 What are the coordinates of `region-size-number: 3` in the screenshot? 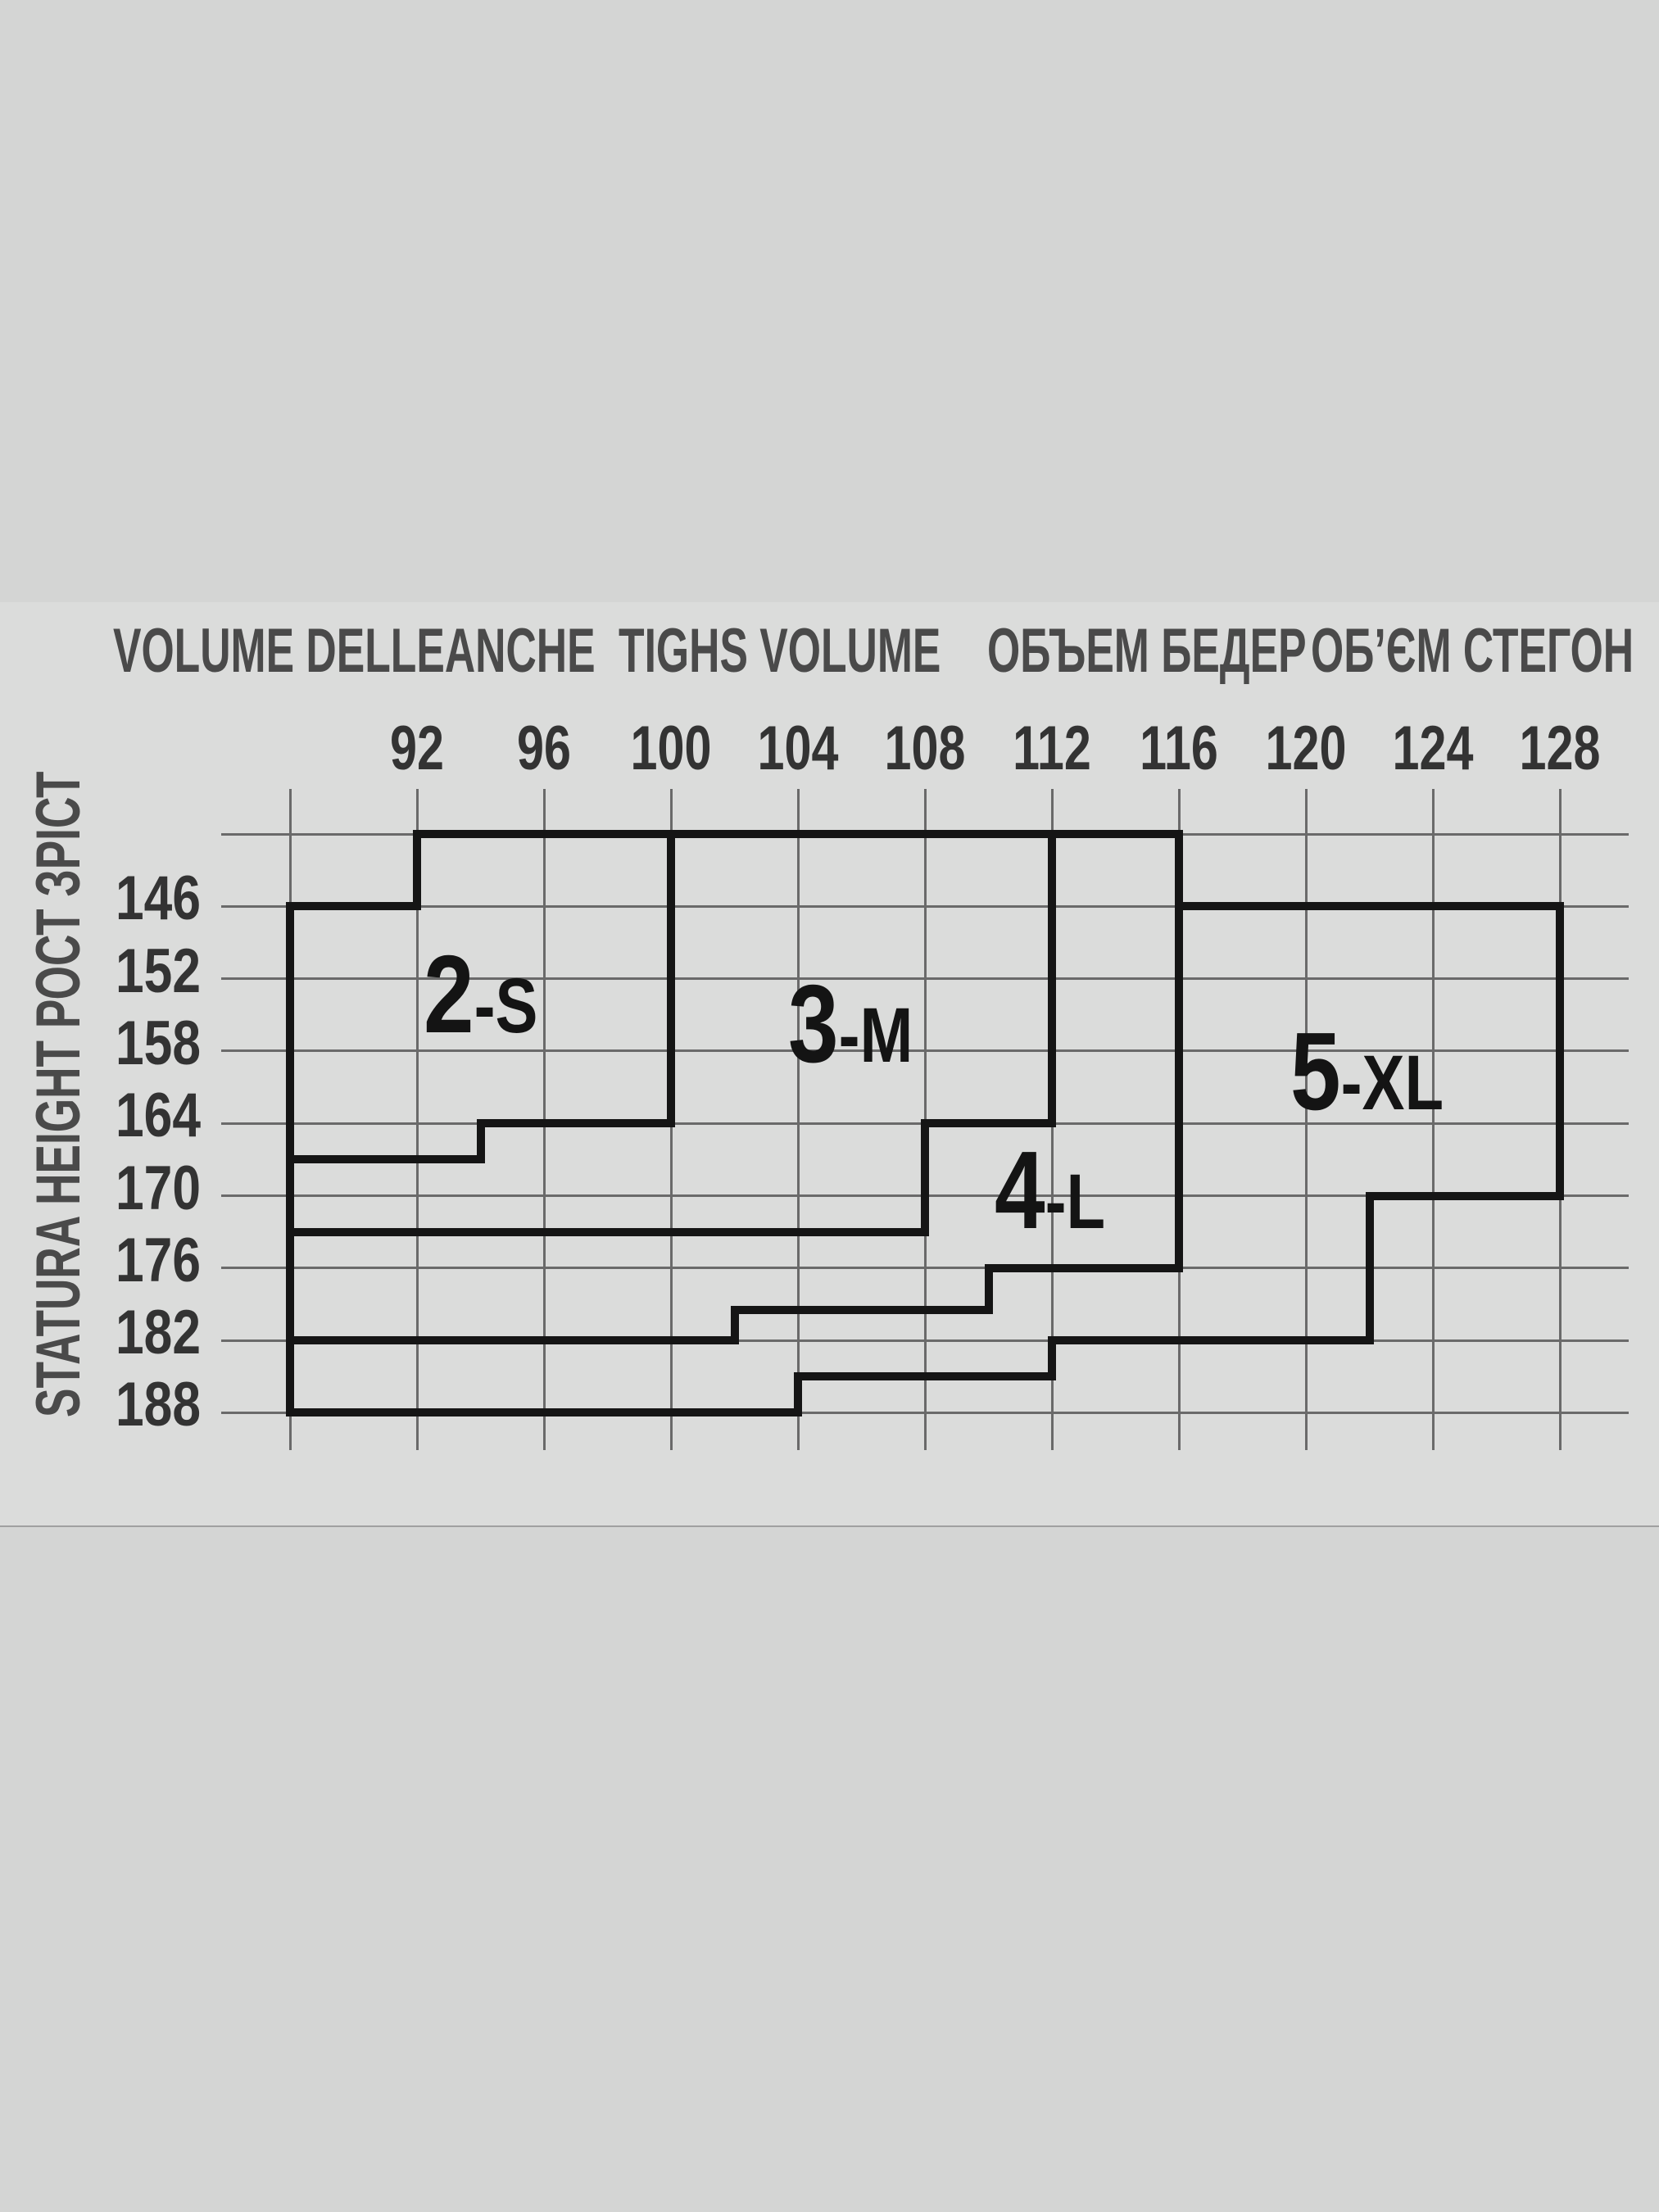 It's located at (813, 1023).